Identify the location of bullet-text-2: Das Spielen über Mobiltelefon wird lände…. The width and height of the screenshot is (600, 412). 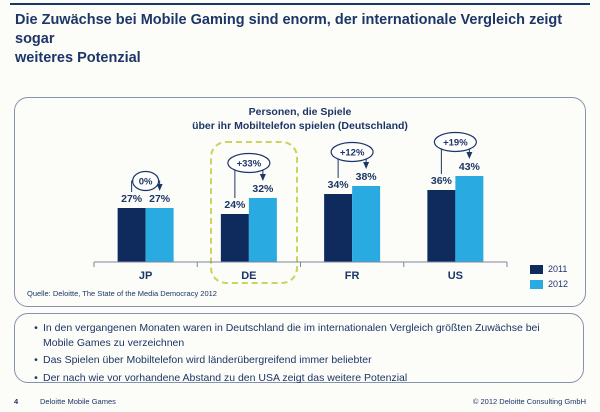
(207, 360).